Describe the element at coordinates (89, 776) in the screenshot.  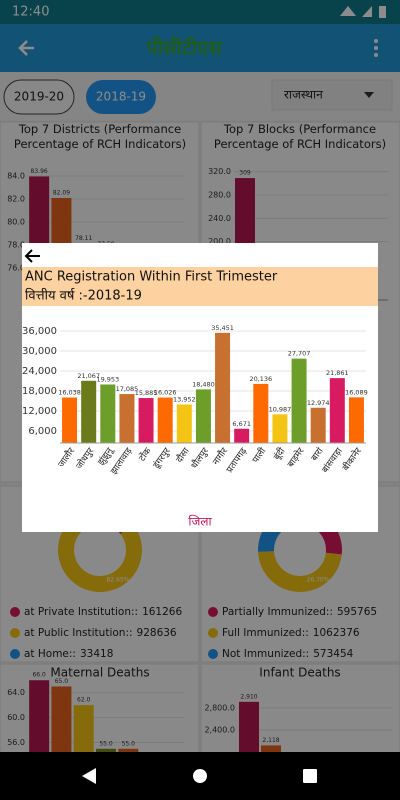
I see `nav-back` at that location.